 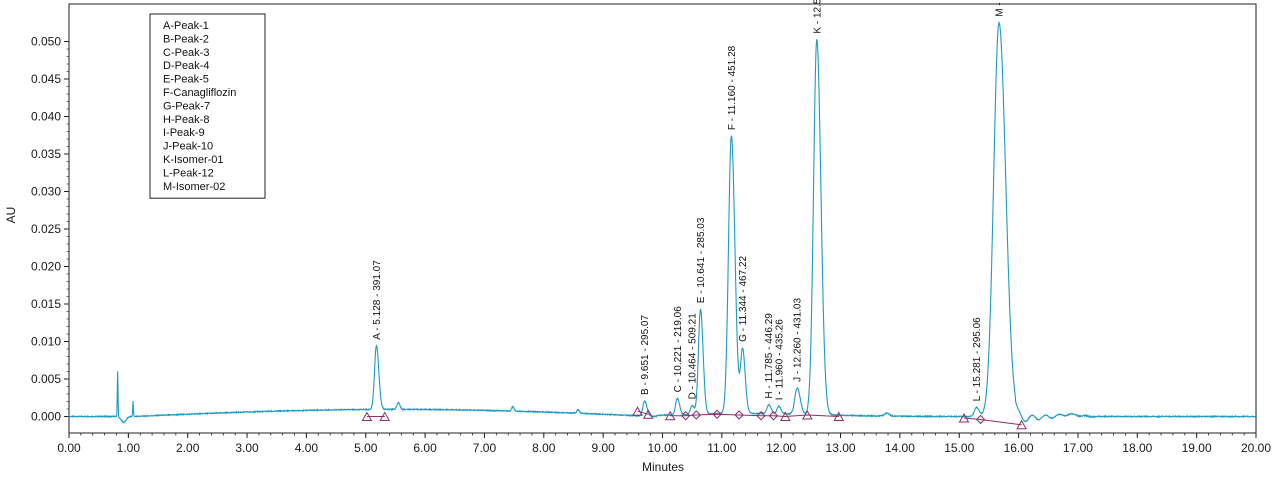 I want to click on legend-entry: L-Peak-12, so click(x=188, y=173).